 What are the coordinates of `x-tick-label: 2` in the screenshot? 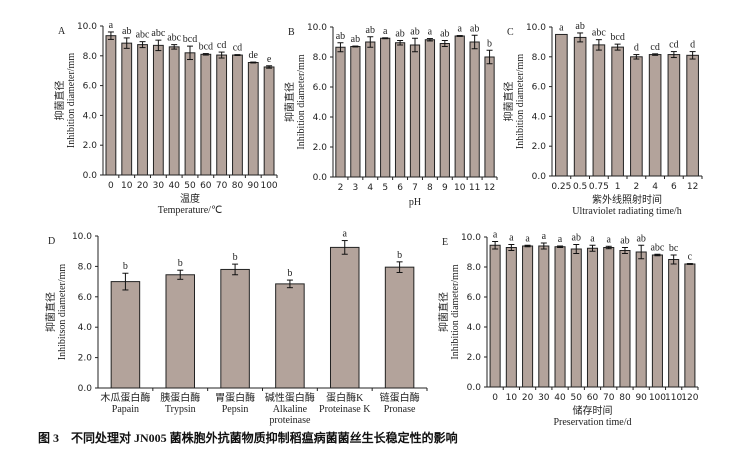 It's located at (637, 187).